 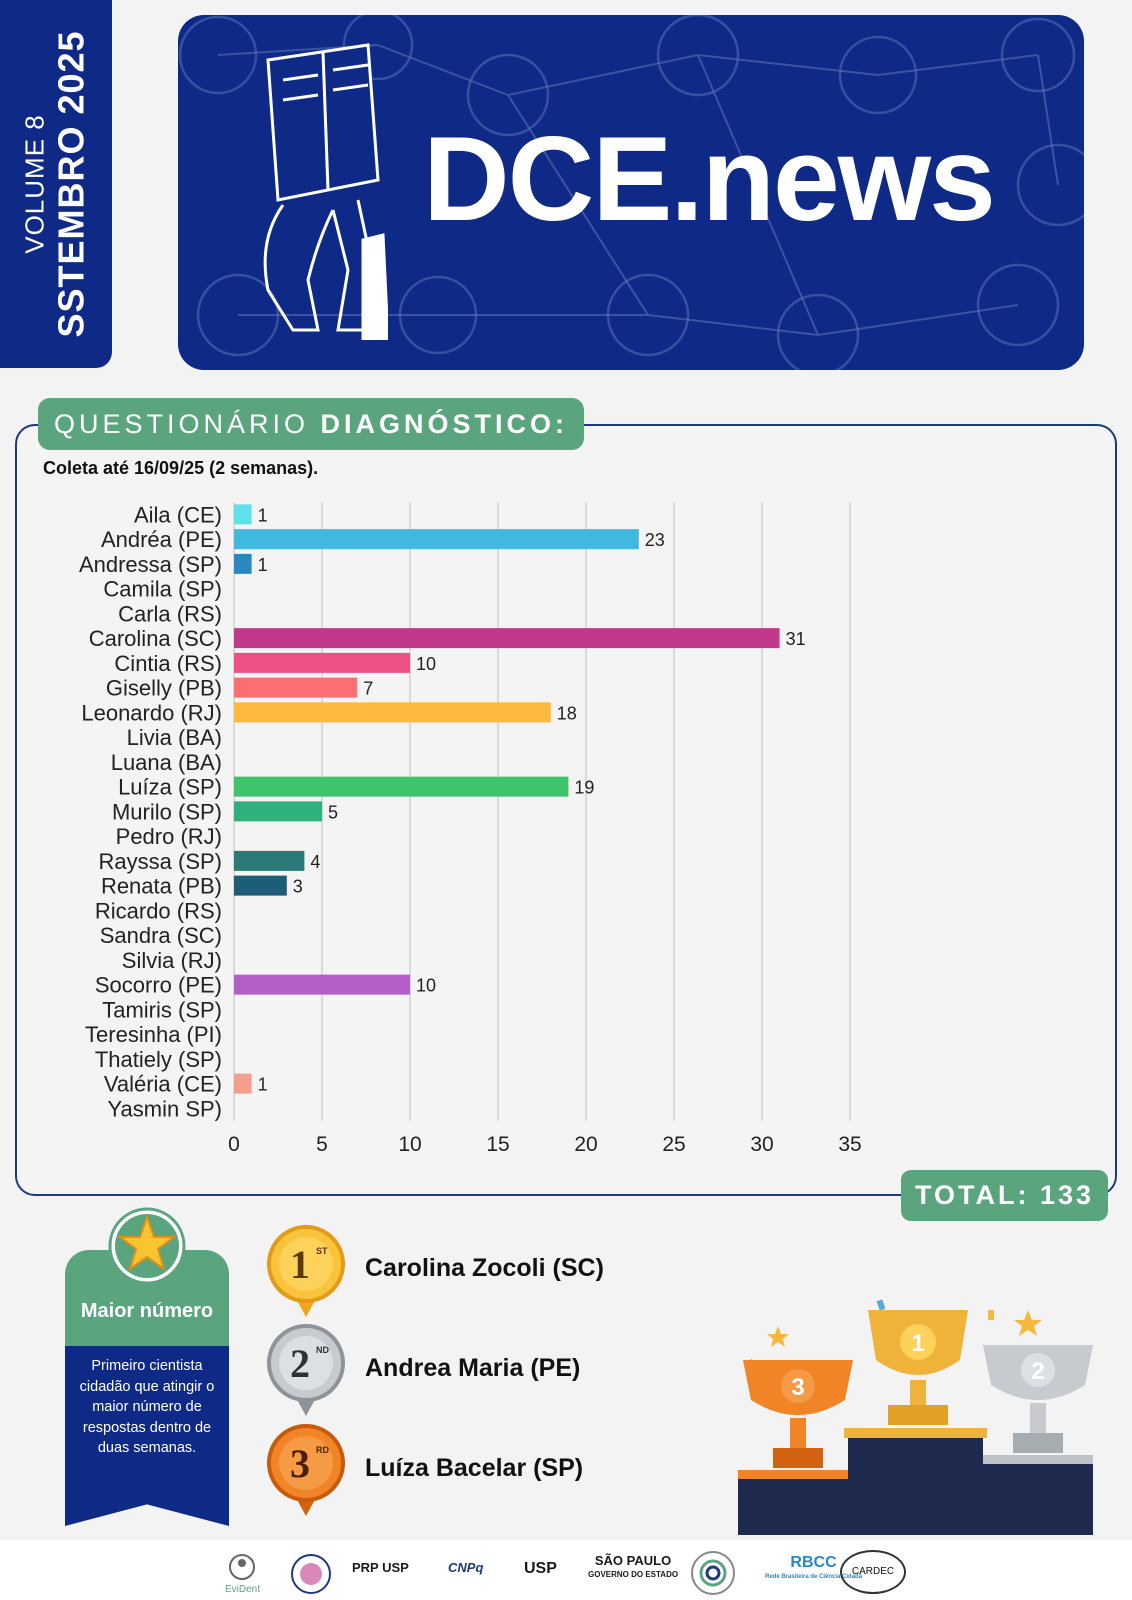 What do you see at coordinates (300, 1463) in the screenshot?
I see `medal-3-number: 3` at bounding box center [300, 1463].